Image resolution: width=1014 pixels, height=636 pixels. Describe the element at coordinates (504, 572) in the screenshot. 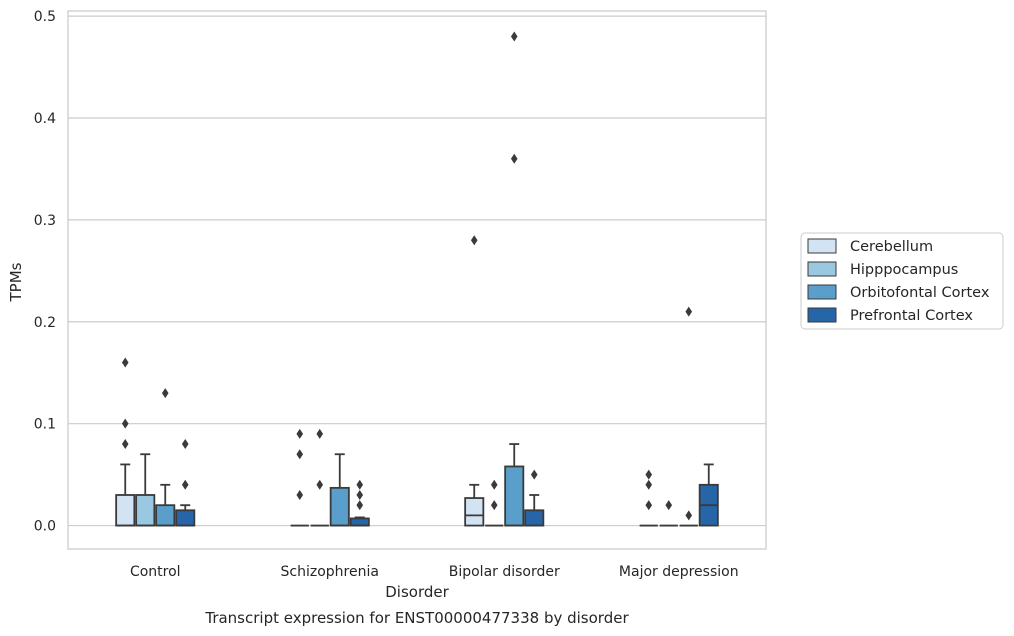

I see `x-tick-label: Bipolar disorder` at that location.